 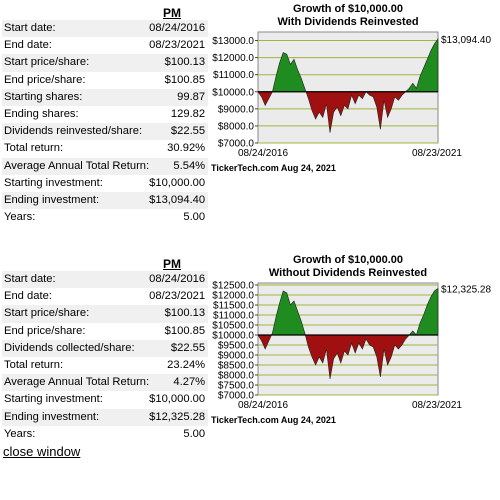 What do you see at coordinates (42, 451) in the screenshot?
I see `close-window-link: close window` at bounding box center [42, 451].